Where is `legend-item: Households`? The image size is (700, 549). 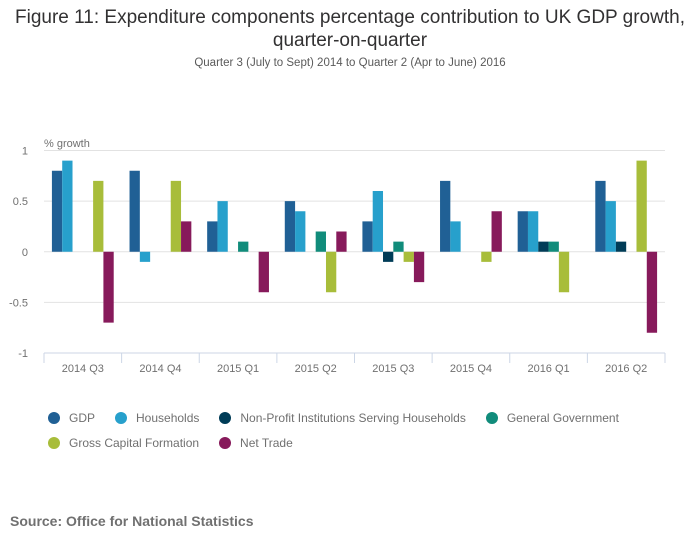 legend-item: Households is located at coordinates (157, 418).